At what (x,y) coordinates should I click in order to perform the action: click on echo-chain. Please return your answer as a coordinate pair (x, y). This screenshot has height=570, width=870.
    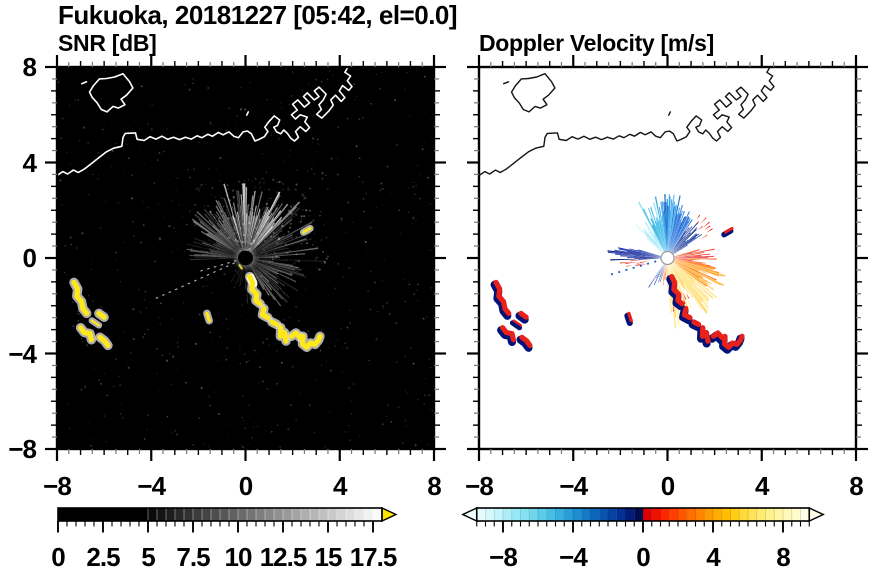
    Looking at the image, I should click on (729, 230).